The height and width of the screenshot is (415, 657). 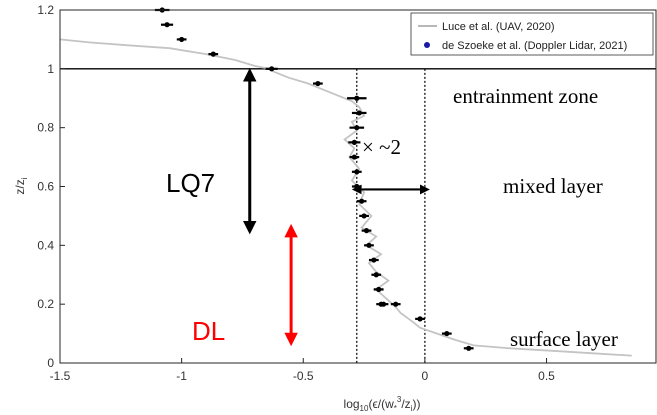 I want to click on legend-entry-deszoeke: de Szoeke et al. (Doppler Lidar, 2021), so click(x=534, y=46).